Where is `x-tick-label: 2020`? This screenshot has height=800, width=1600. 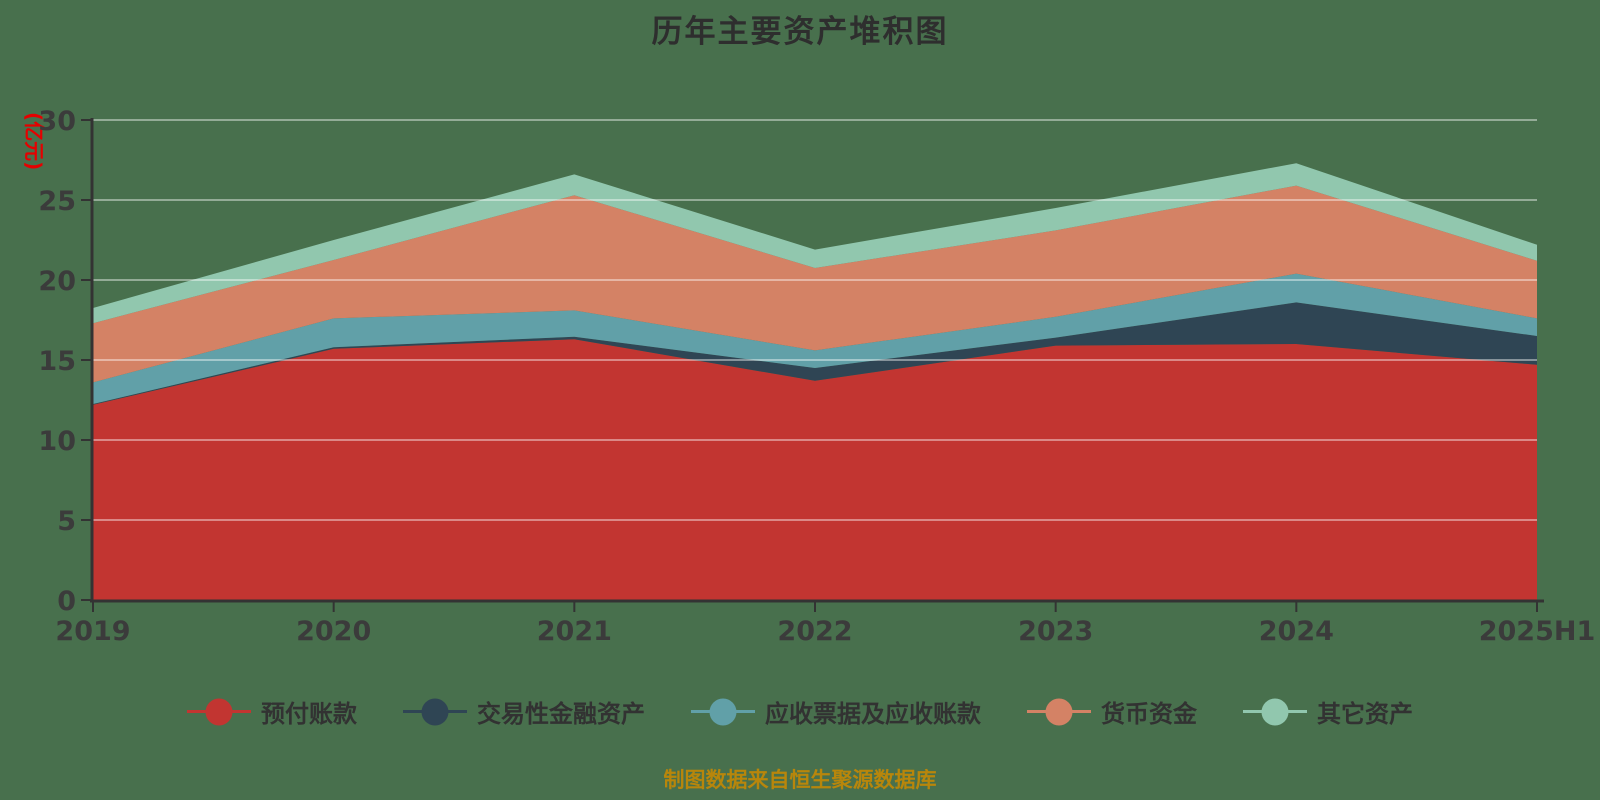 x-tick-label: 2020 is located at coordinates (333, 631).